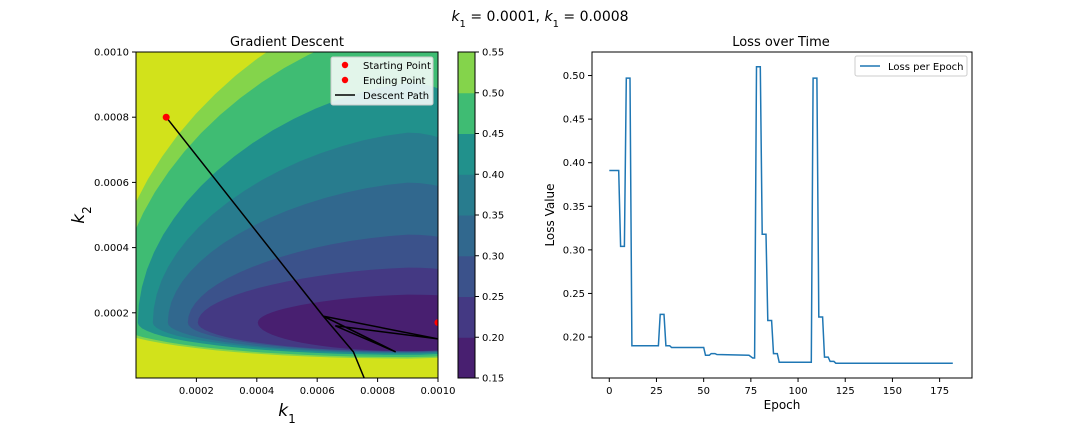 The height and width of the screenshot is (432, 1080). What do you see at coordinates (166, 117) in the screenshot?
I see `start-point-marker` at bounding box center [166, 117].